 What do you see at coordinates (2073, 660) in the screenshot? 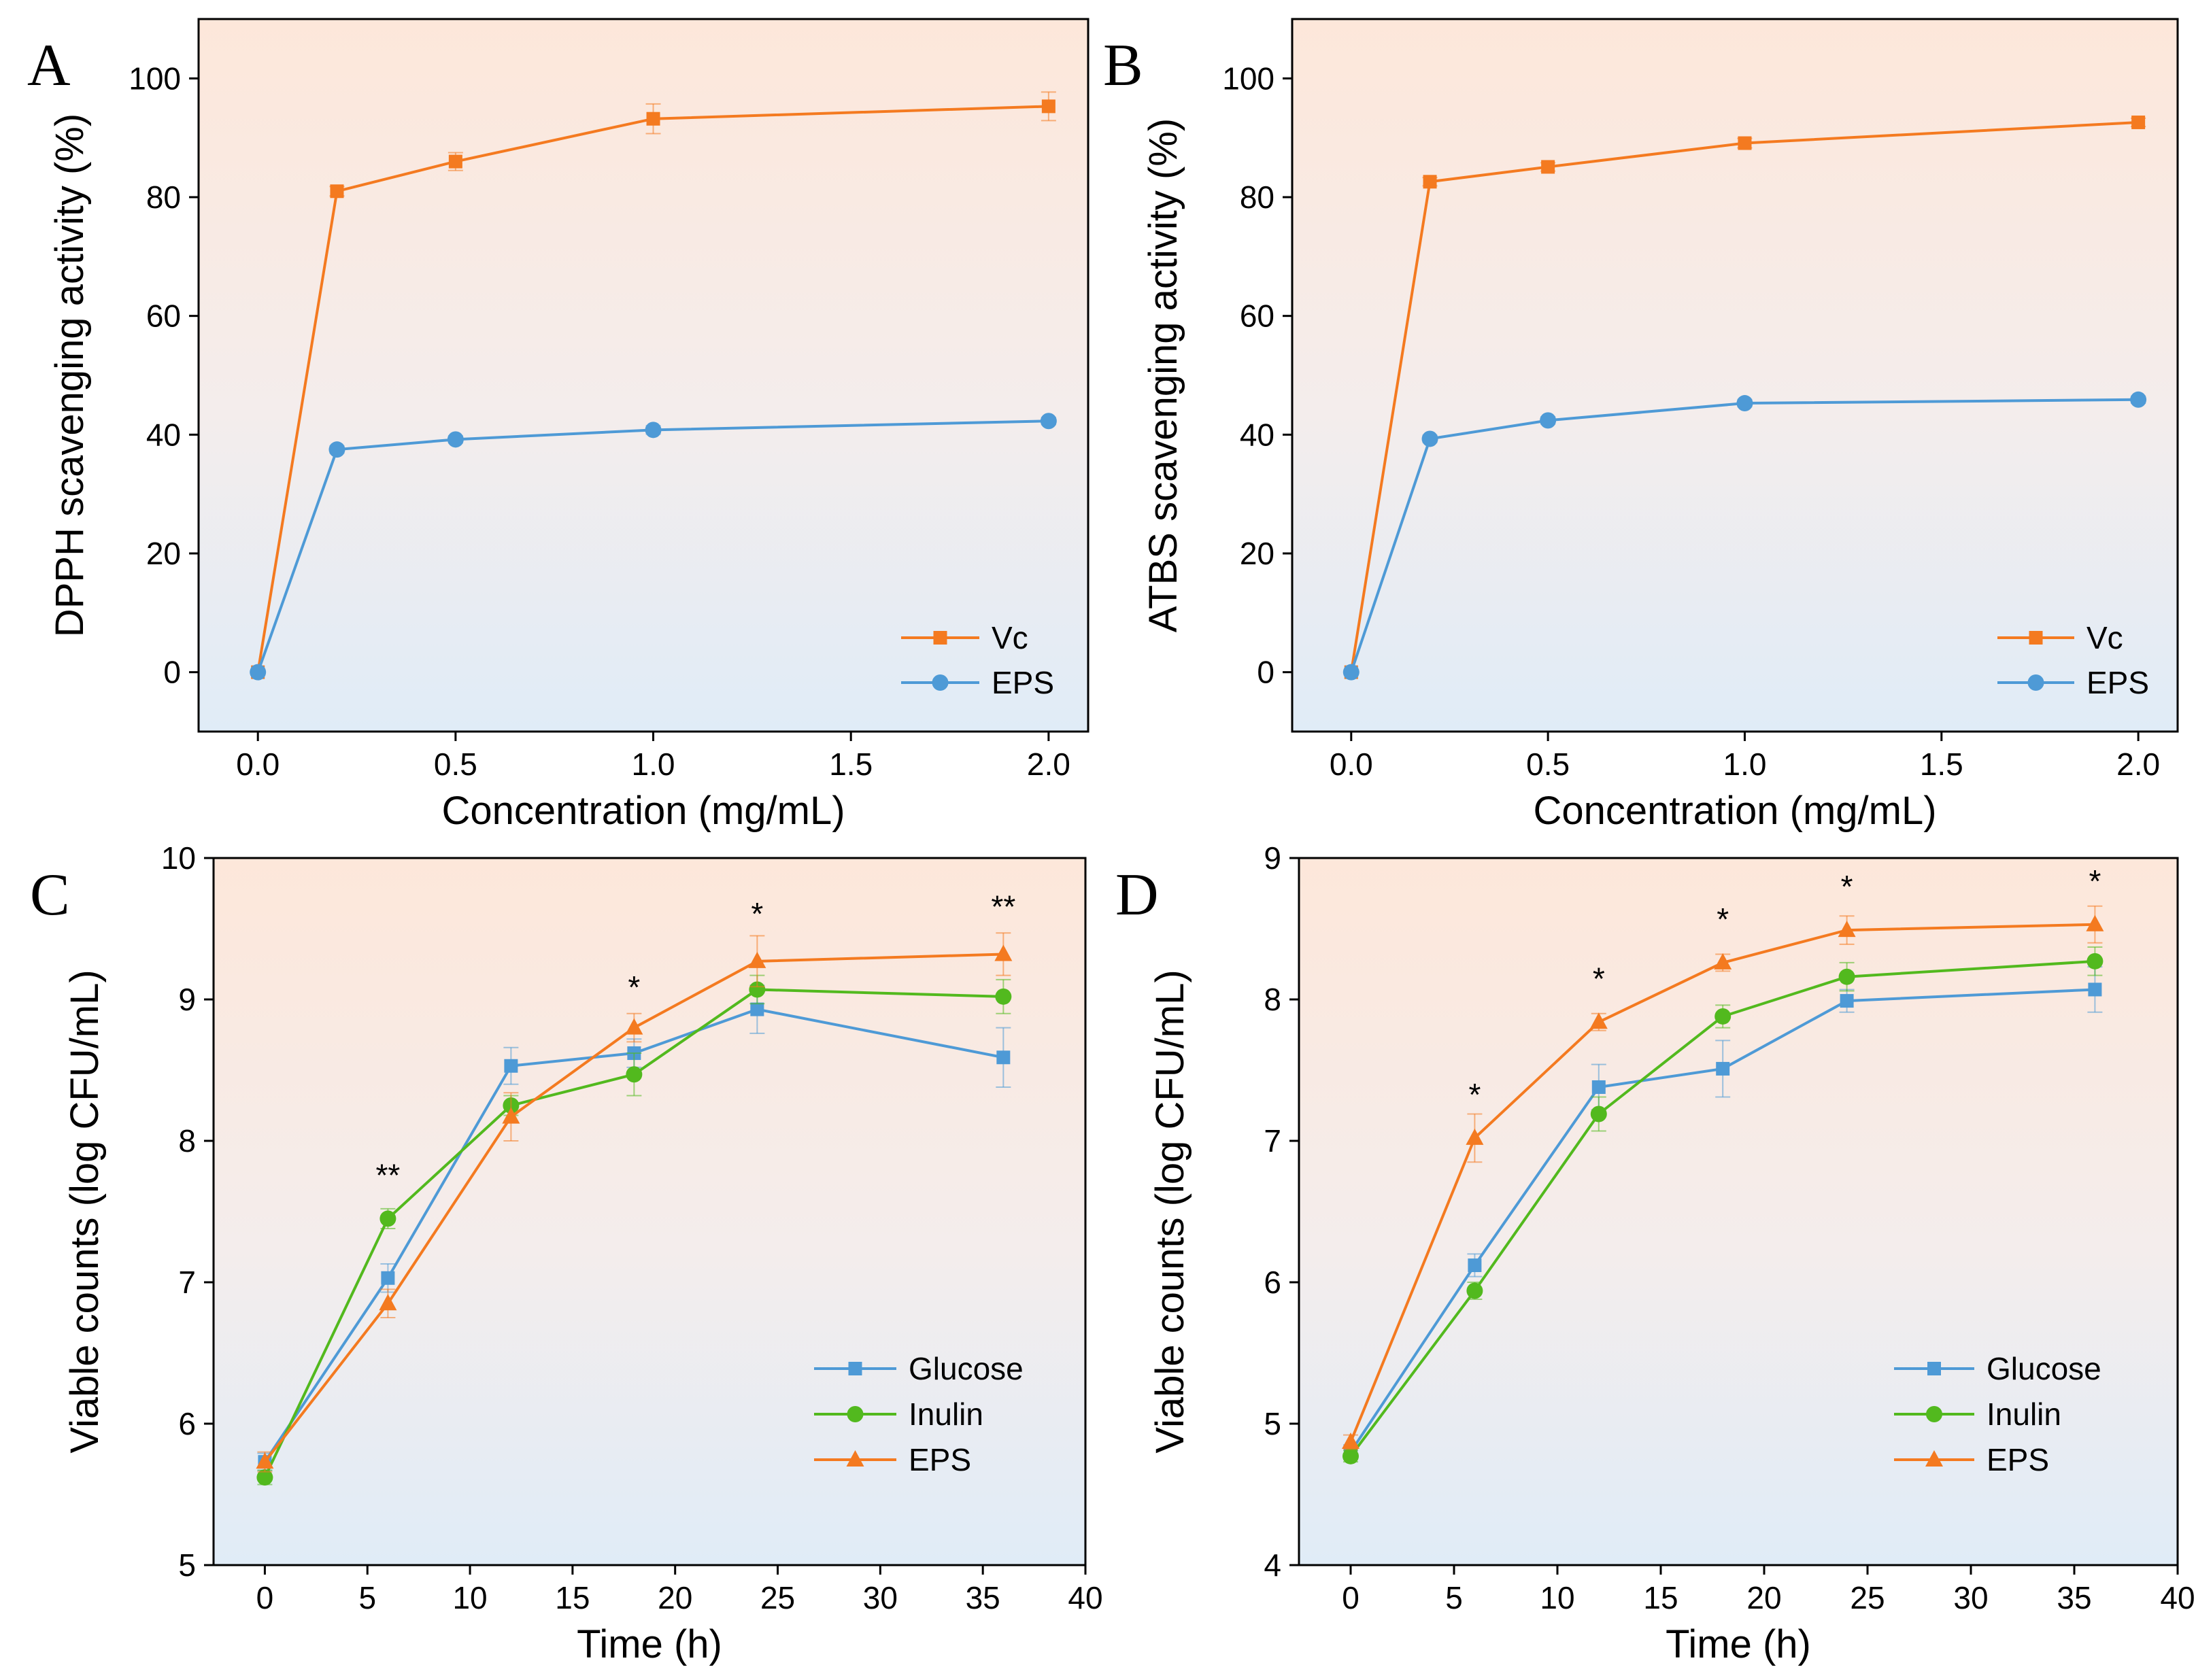
I see `legend: Vc EPS` at bounding box center [2073, 660].